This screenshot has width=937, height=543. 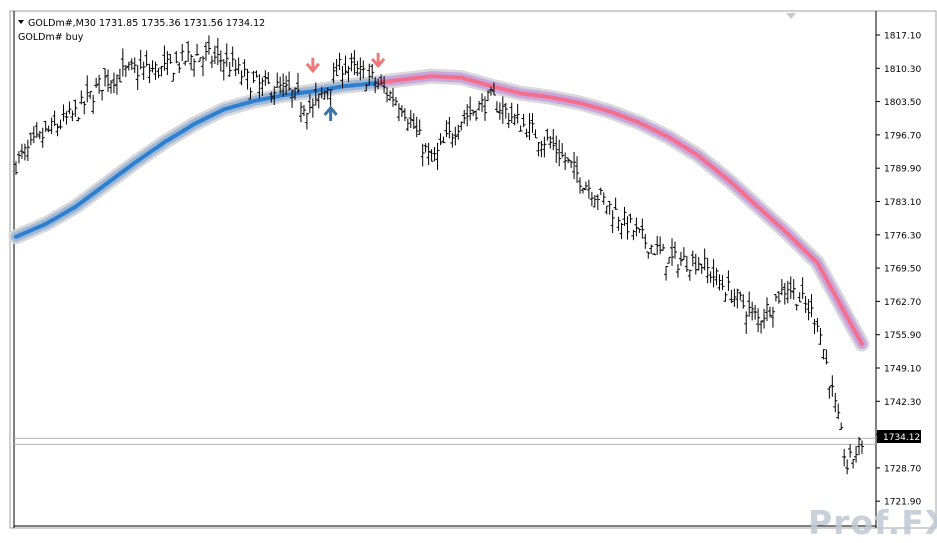 I want to click on current-price-label: 1734.12, so click(x=901, y=438).